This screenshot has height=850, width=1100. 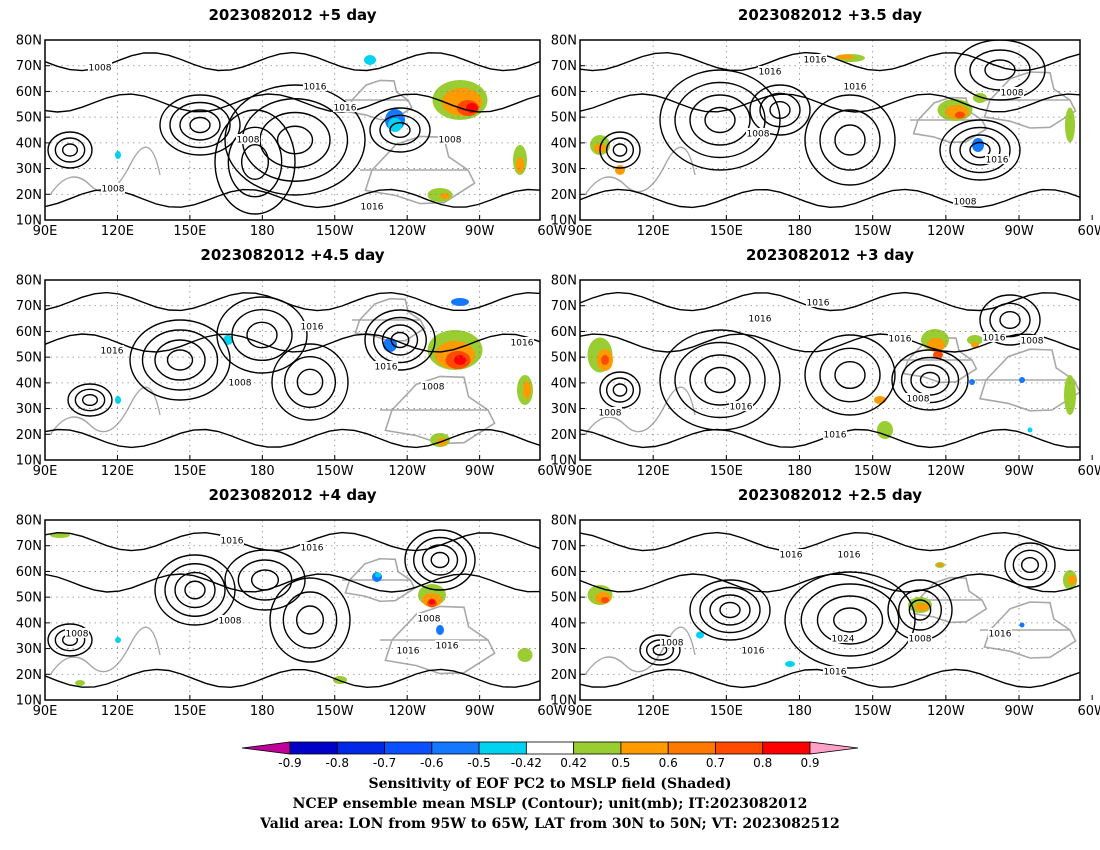 I want to click on colorbar-arrow-left, so click(x=266, y=748).